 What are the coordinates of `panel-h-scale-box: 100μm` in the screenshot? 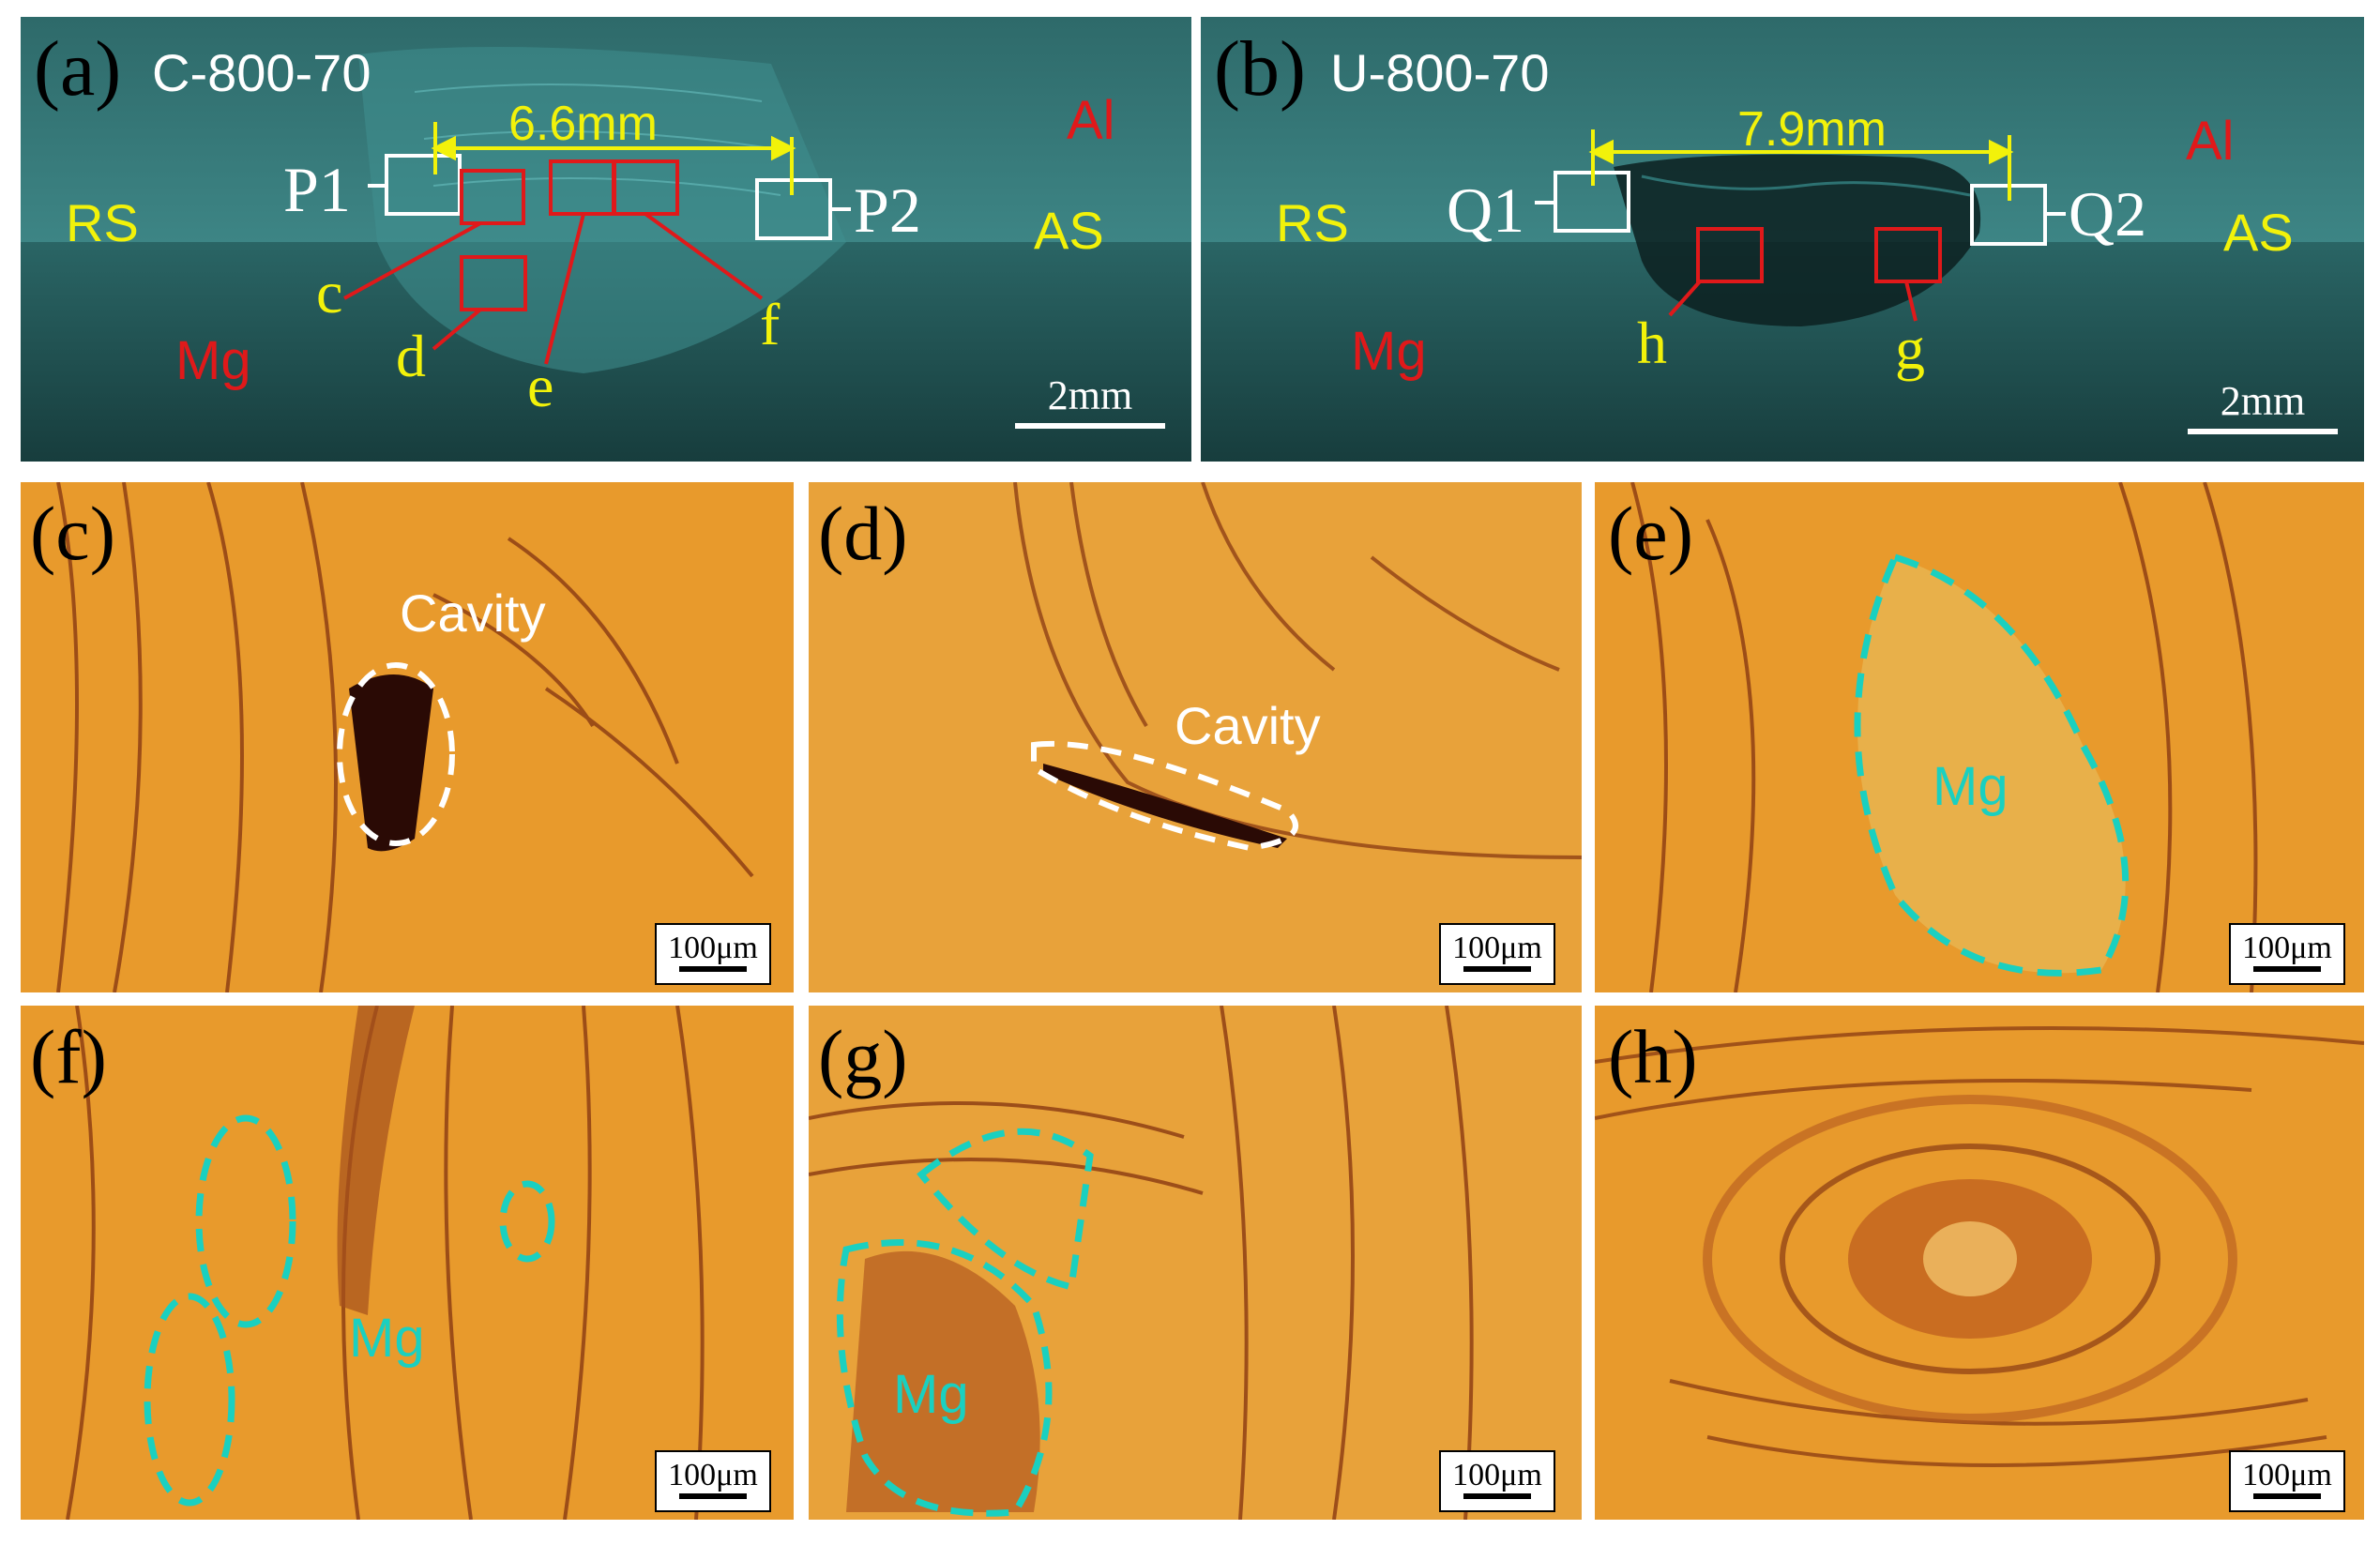 It's located at (2287, 1481).